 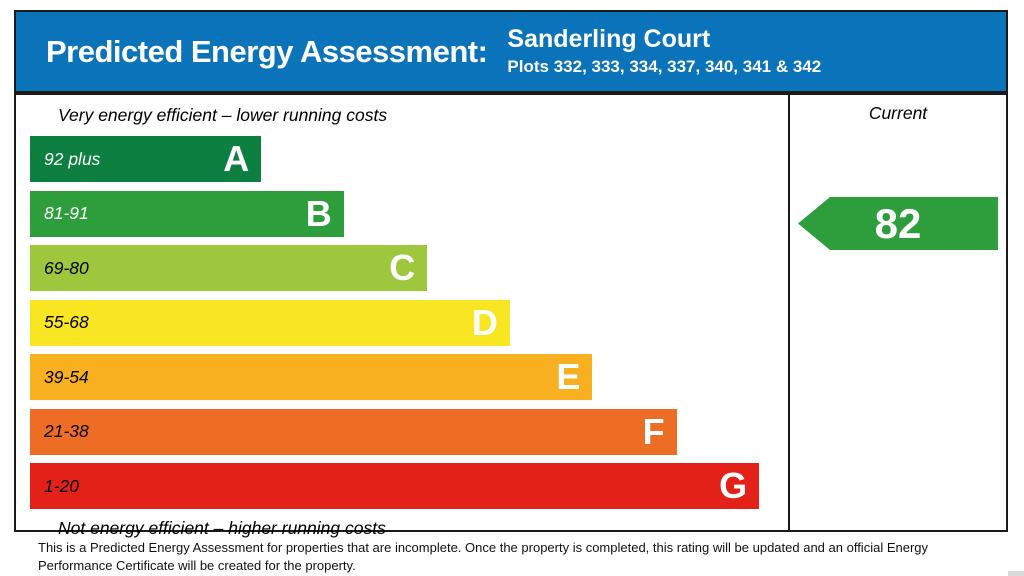 I want to click on band-range-label: 39-54, so click(x=66, y=376).